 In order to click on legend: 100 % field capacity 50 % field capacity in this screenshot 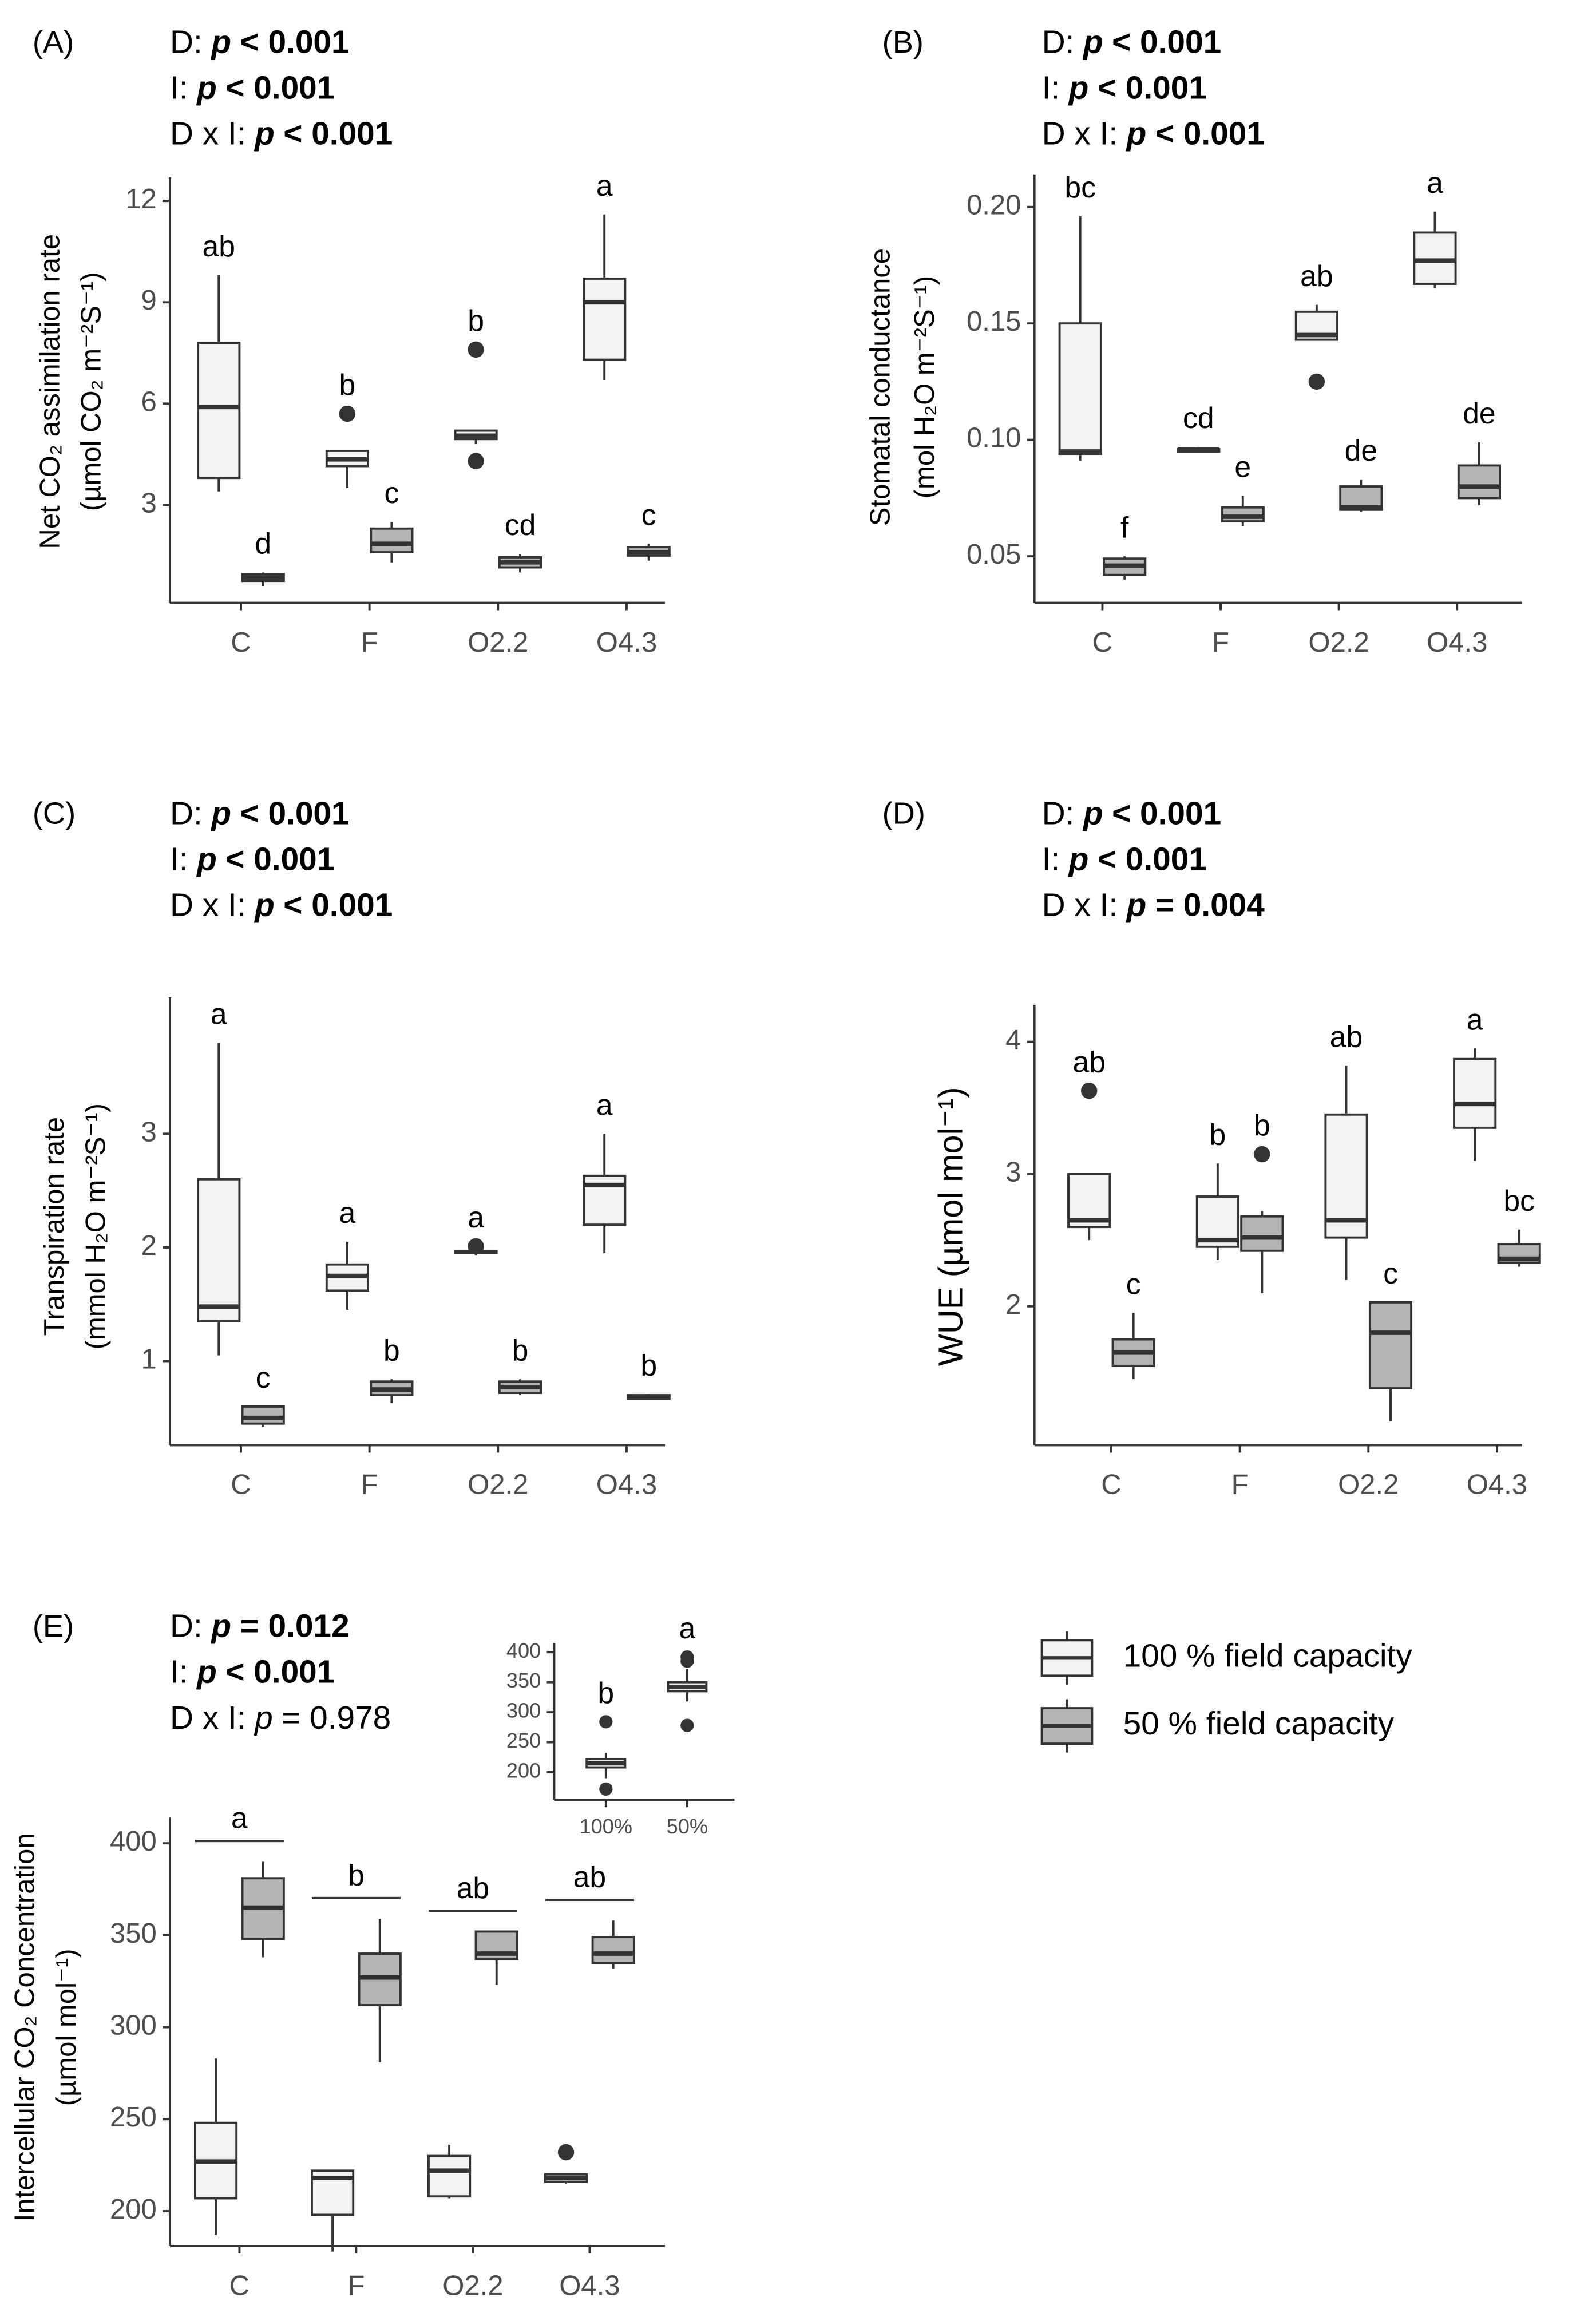, I will do `click(1226, 1692)`.